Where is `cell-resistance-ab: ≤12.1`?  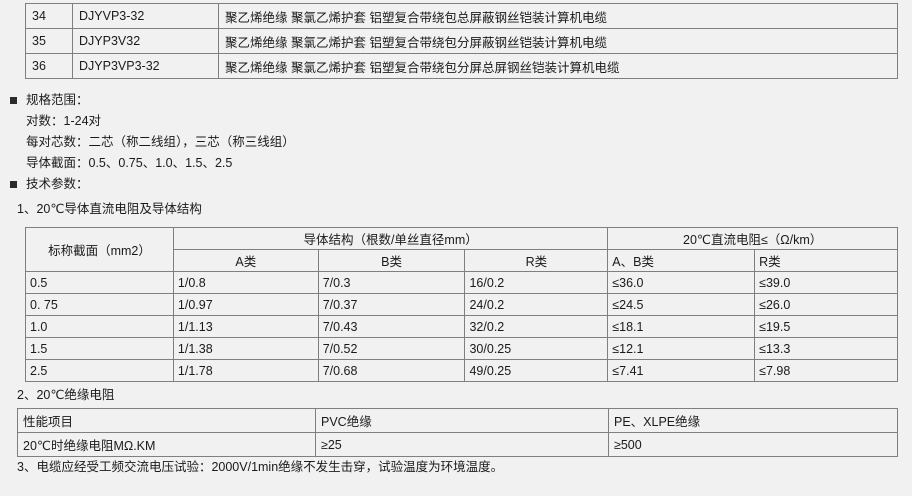
cell-resistance-ab: ≤12.1 is located at coordinates (681, 348).